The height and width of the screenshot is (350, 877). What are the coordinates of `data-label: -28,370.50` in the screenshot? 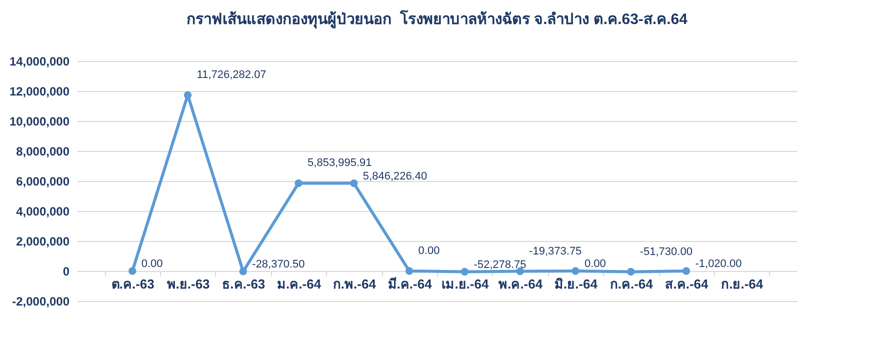 It's located at (278, 264).